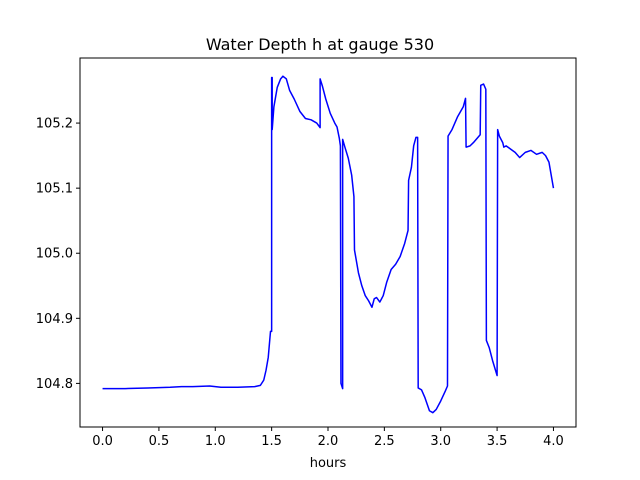 The image size is (640, 480). What do you see at coordinates (553, 441) in the screenshot?
I see `x-tick-label: 4.0` at bounding box center [553, 441].